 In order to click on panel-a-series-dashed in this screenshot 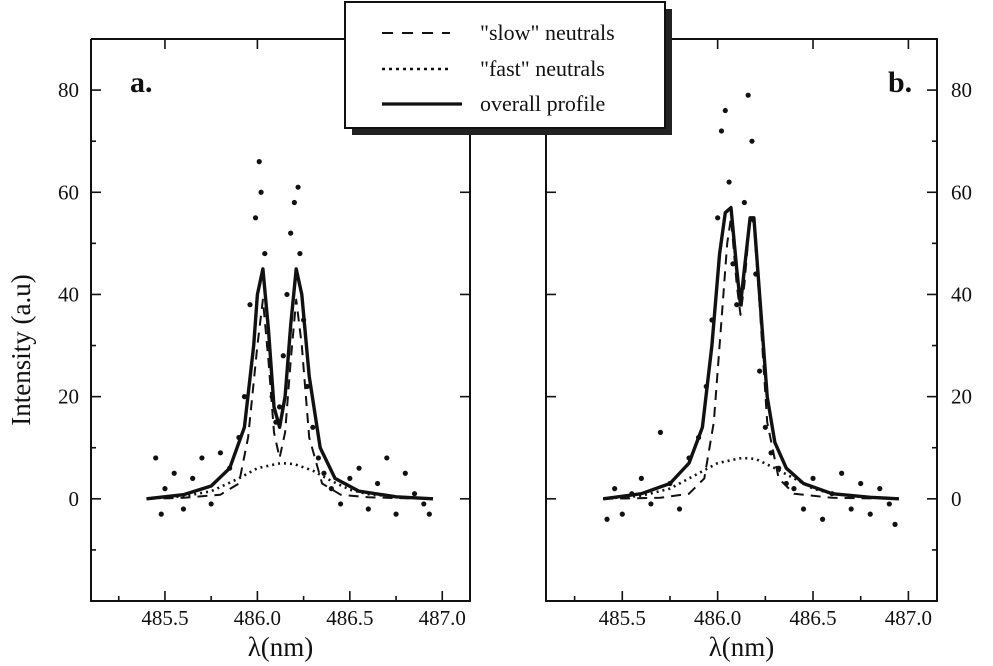, I will do `click(290, 399)`.